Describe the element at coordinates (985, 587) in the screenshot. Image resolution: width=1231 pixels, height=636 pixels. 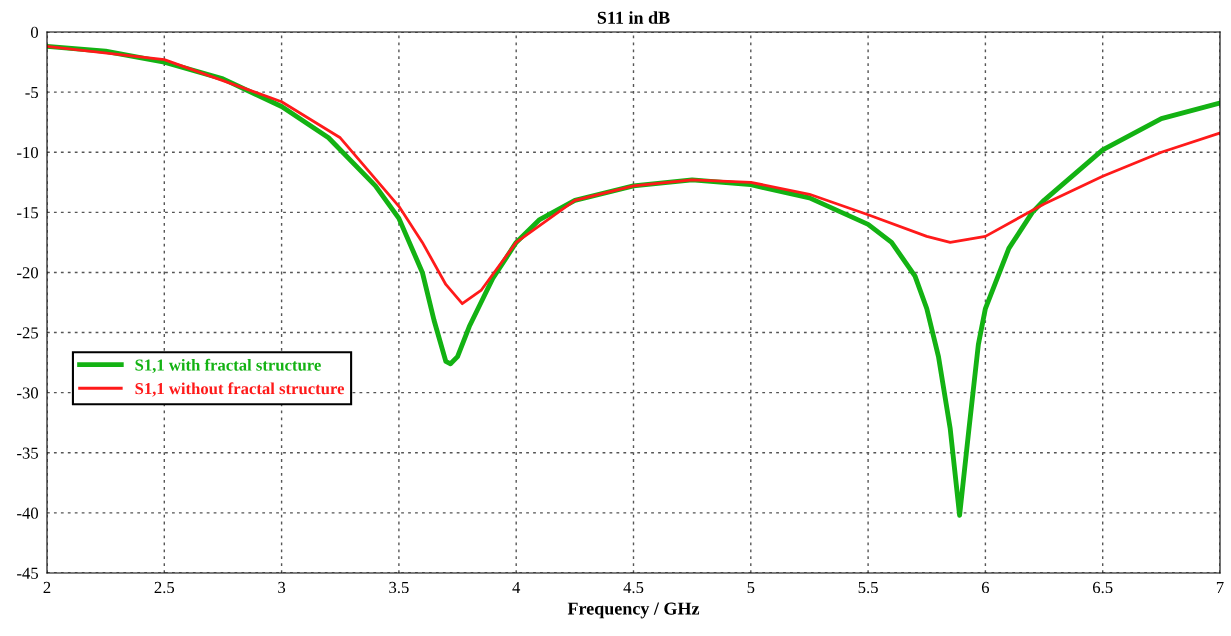
I see `x-tick-label: 6` at that location.